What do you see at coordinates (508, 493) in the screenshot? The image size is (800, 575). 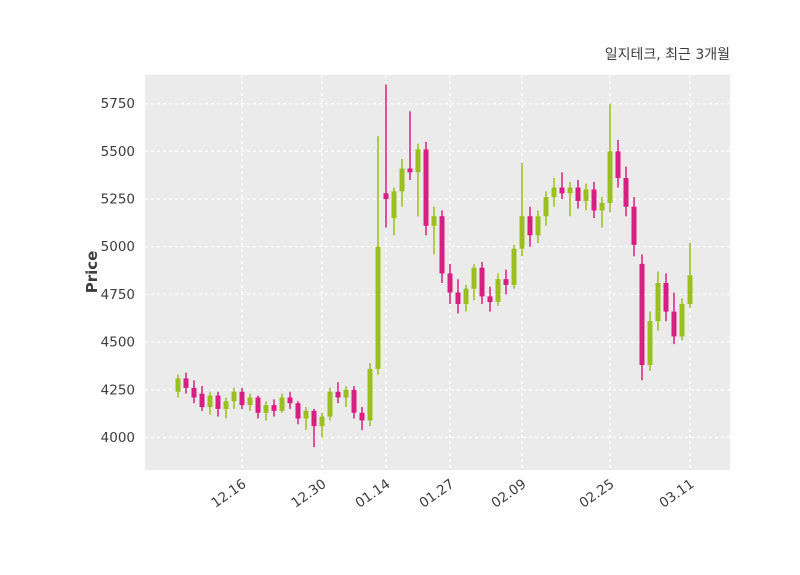 I see `x-tick-label: 02.09` at bounding box center [508, 493].